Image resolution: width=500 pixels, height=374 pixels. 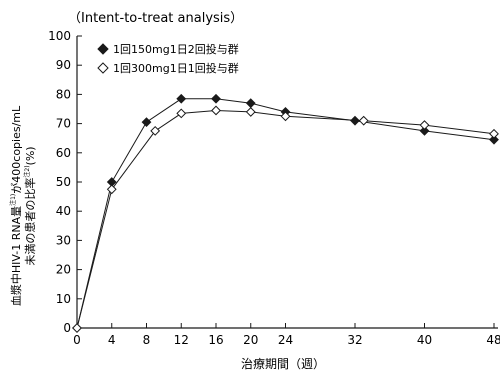 I want to click on legend-marker-open-diamond, so click(x=103, y=68).